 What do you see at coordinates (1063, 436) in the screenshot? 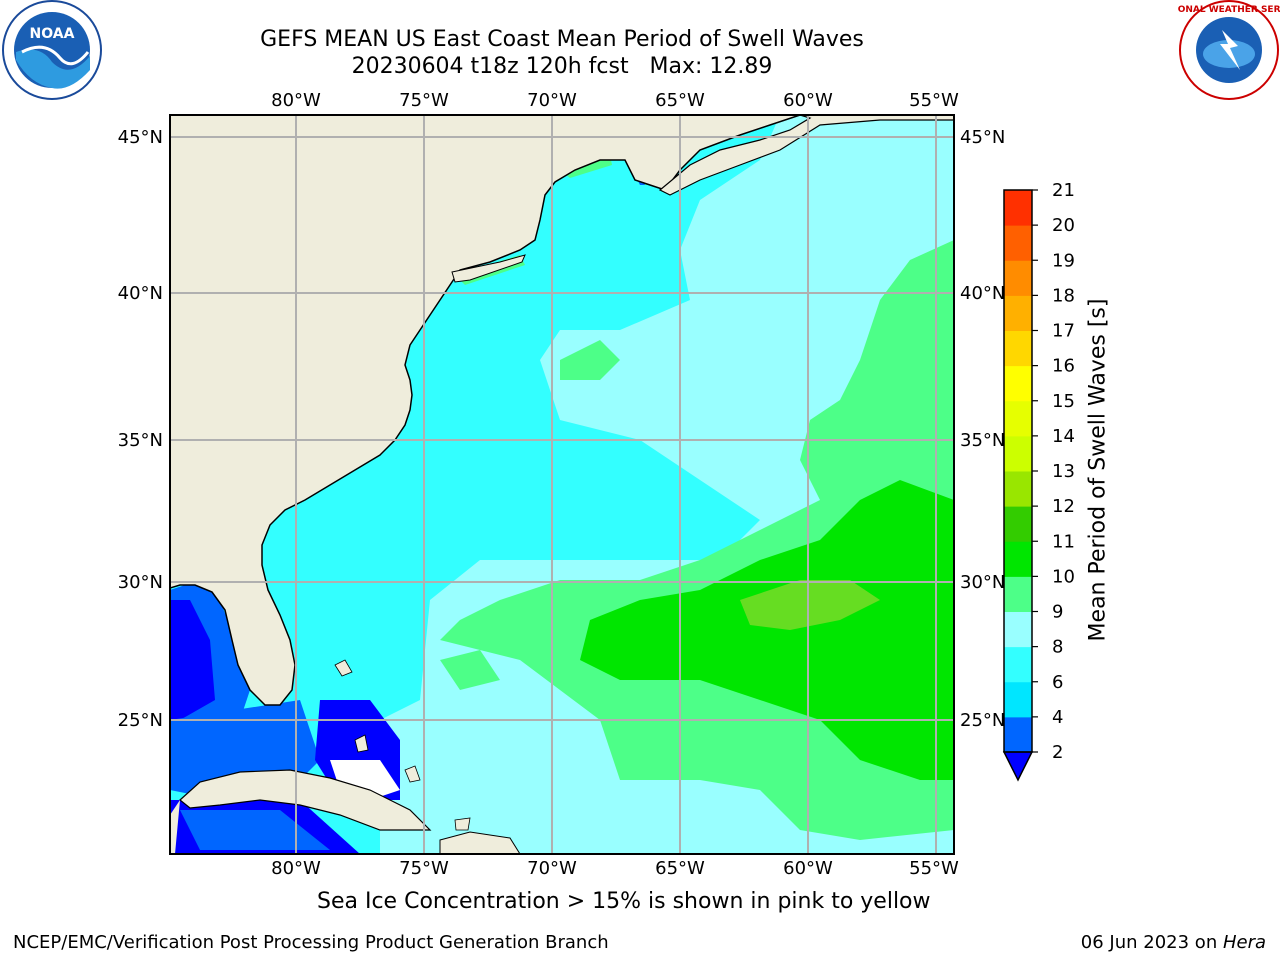
I see `colorbar-tick-label: 14` at bounding box center [1063, 436].